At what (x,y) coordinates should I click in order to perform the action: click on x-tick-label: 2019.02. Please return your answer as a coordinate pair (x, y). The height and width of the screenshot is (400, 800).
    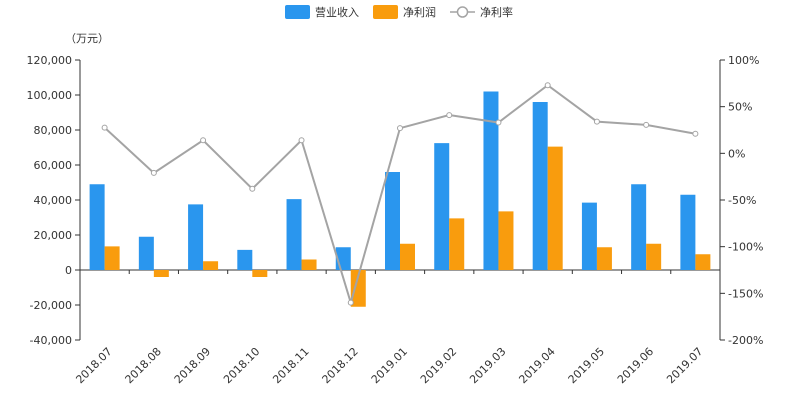
    Looking at the image, I should click on (438, 365).